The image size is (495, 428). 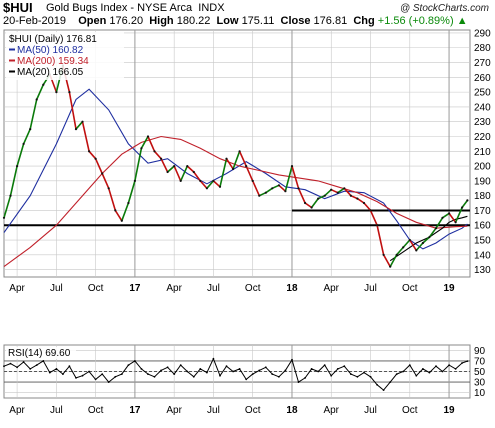 What do you see at coordinates (482, 270) in the screenshot?
I see `price-y-tick-label: 130` at bounding box center [482, 270].